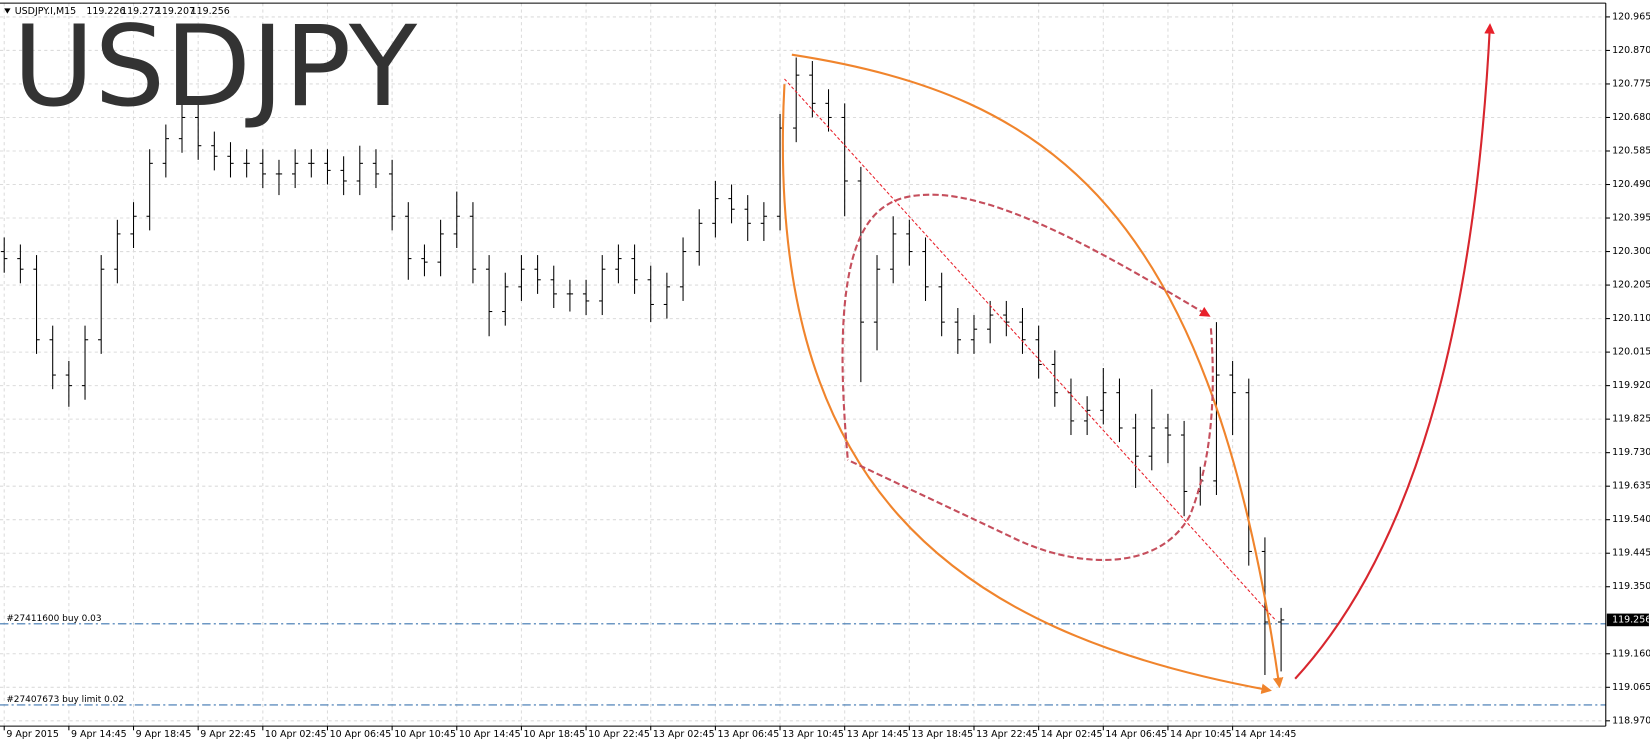 The width and height of the screenshot is (1650, 744). Describe the element at coordinates (684, 734) in the screenshot. I see `x-tick-label: 13 Apr 02:45` at that location.